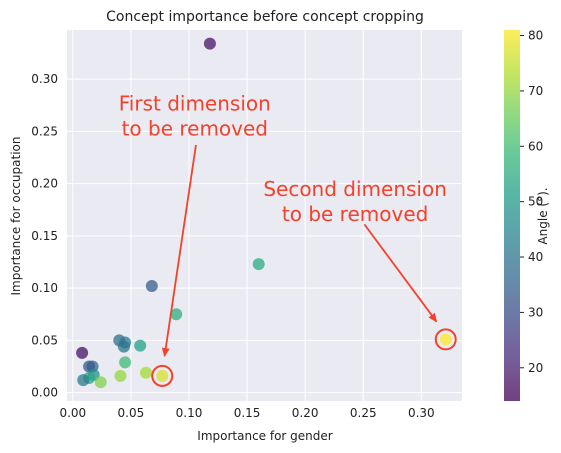  Describe the element at coordinates (305, 413) in the screenshot. I see `x-tick-label: 0.20` at that location.